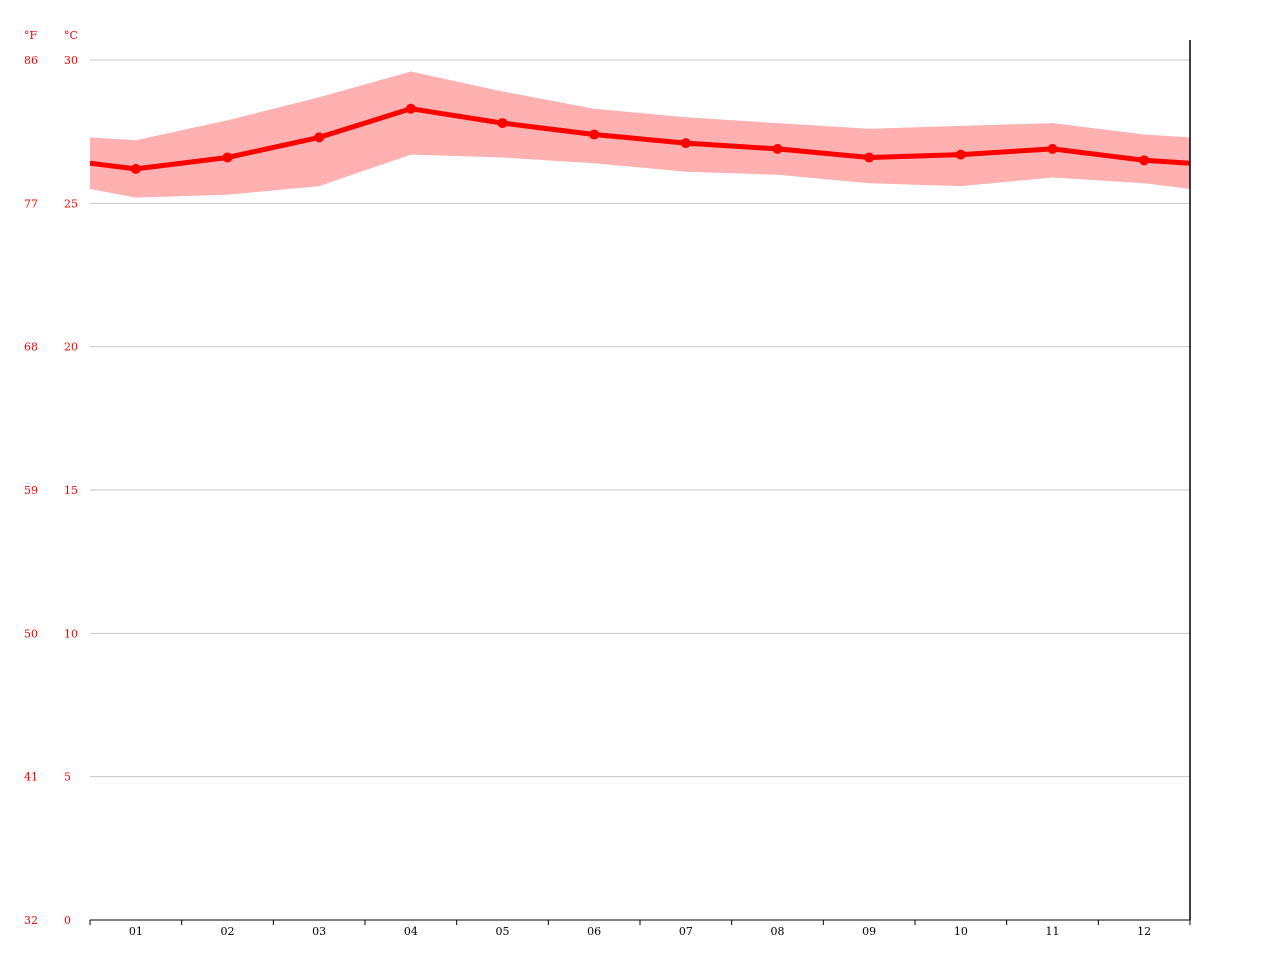  I want to click on x-tick-label: 04, so click(411, 931).